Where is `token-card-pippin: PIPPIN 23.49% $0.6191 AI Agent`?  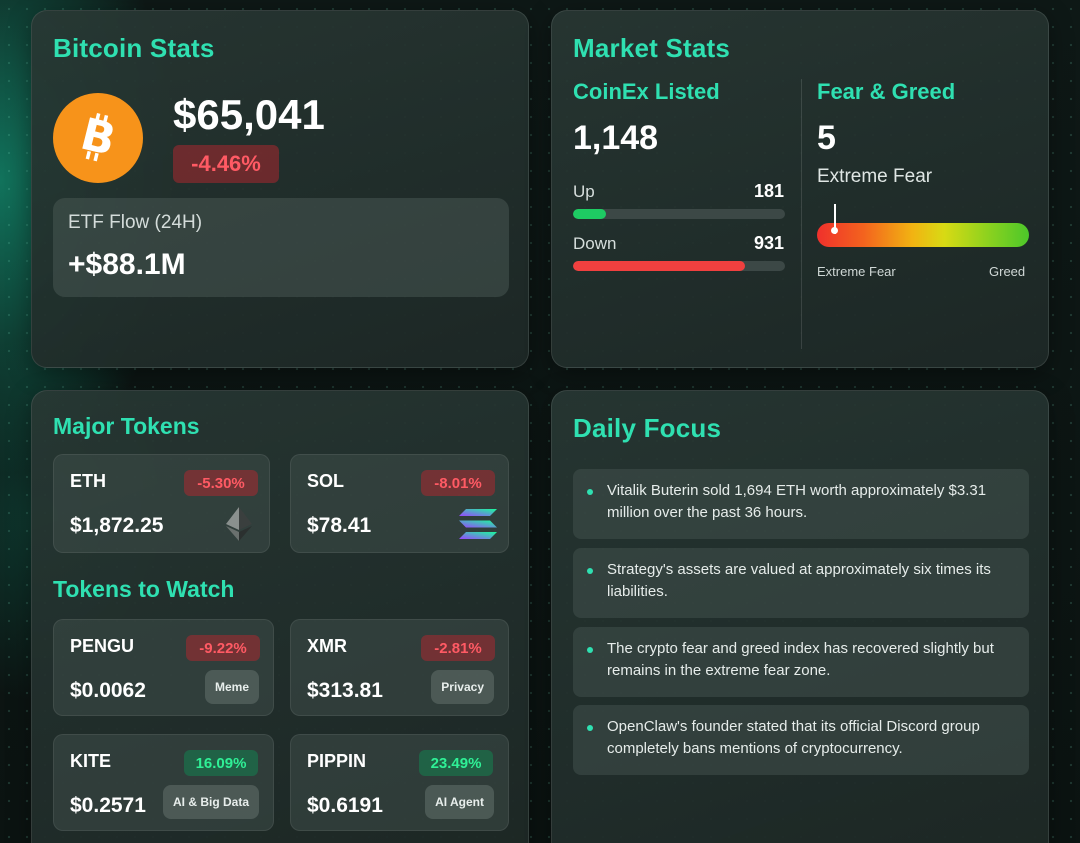
token-card-pippin: PIPPIN 23.49% $0.6191 AI Agent is located at coordinates (399, 782).